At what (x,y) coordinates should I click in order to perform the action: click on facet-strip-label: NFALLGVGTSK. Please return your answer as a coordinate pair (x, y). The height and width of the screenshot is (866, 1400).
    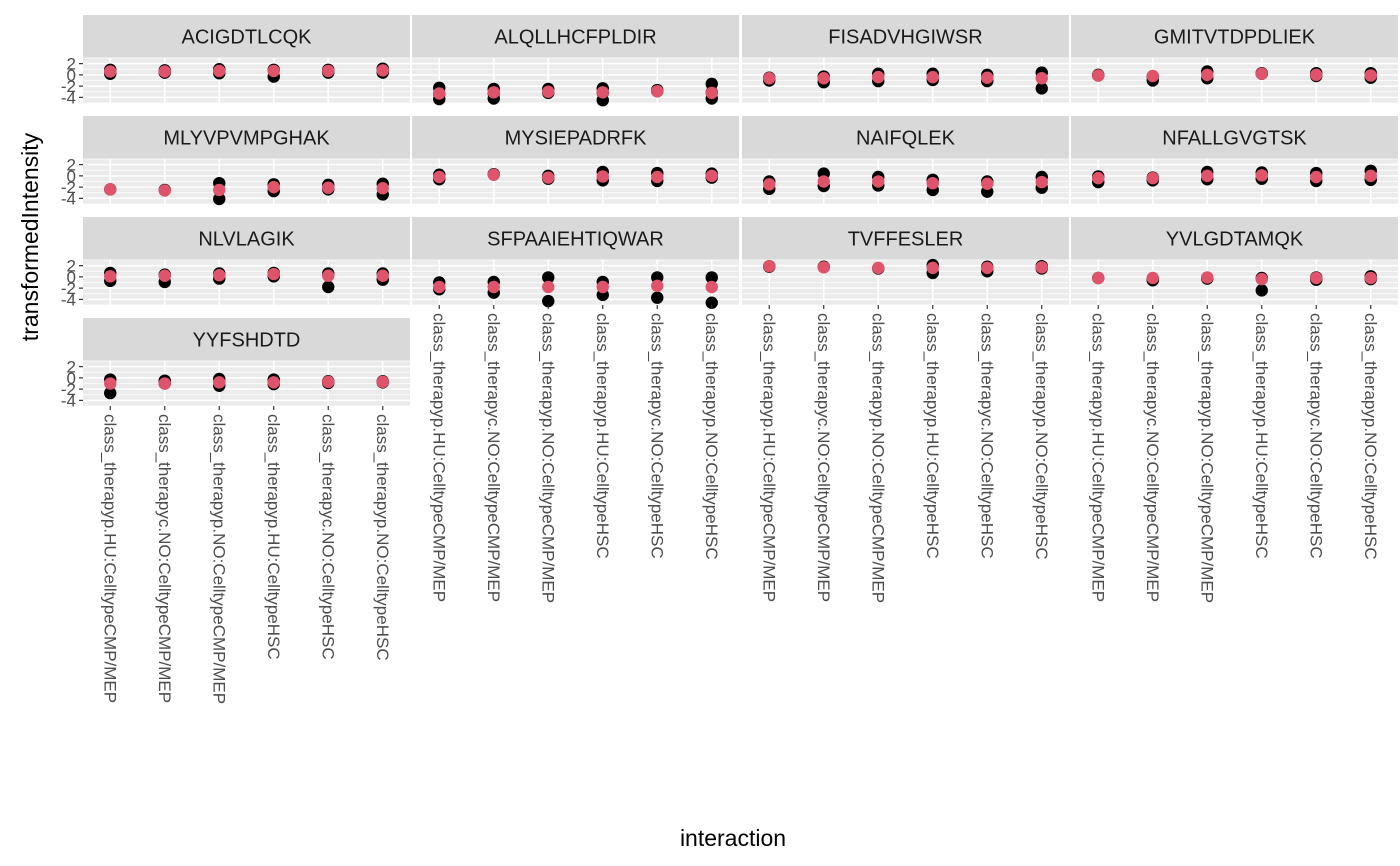
    Looking at the image, I should click on (1234, 139).